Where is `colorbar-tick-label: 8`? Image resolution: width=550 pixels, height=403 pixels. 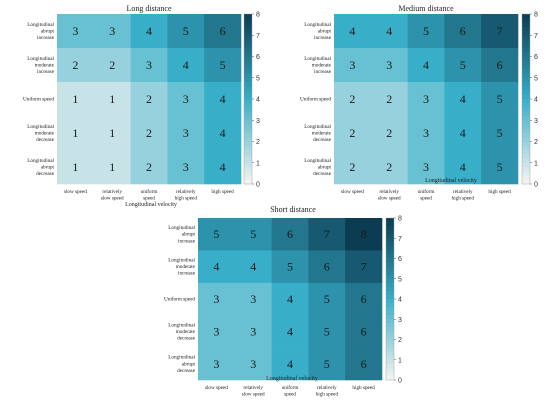
colorbar-tick-label: 8 is located at coordinates (400, 219).